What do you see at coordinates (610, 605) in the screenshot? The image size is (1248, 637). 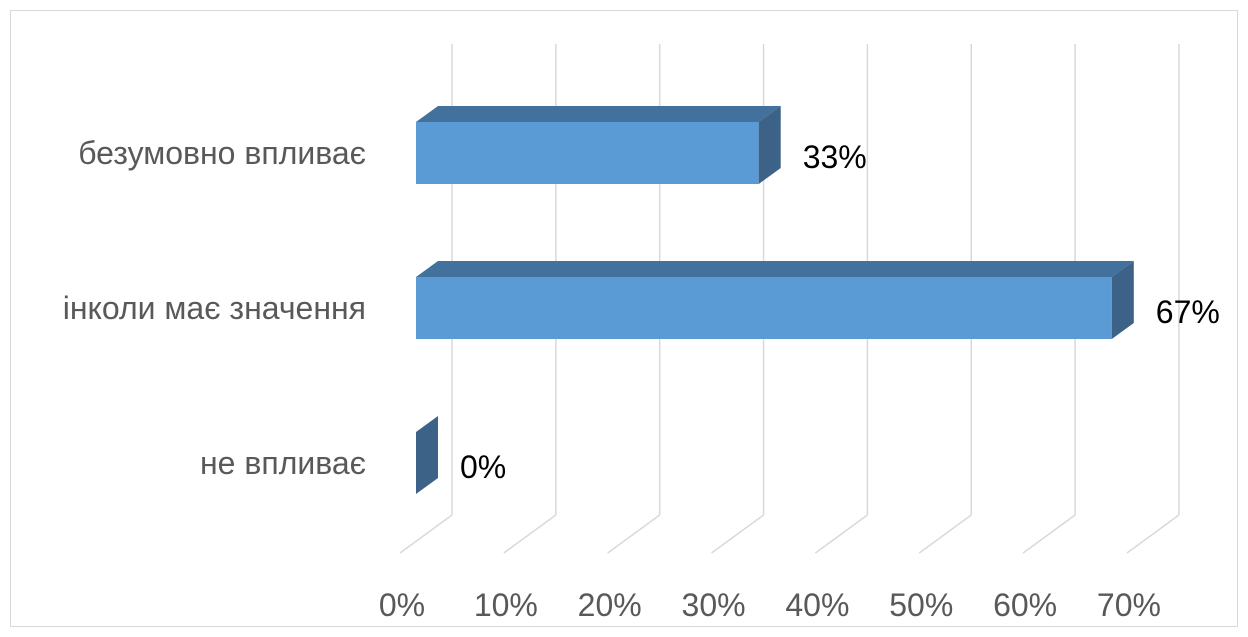 I see `x-tick-label: 20%` at bounding box center [610, 605].